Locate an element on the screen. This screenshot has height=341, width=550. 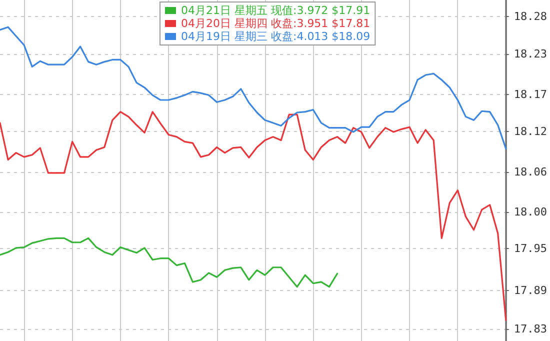
y-tick-label: 17.89 is located at coordinates (531, 290).